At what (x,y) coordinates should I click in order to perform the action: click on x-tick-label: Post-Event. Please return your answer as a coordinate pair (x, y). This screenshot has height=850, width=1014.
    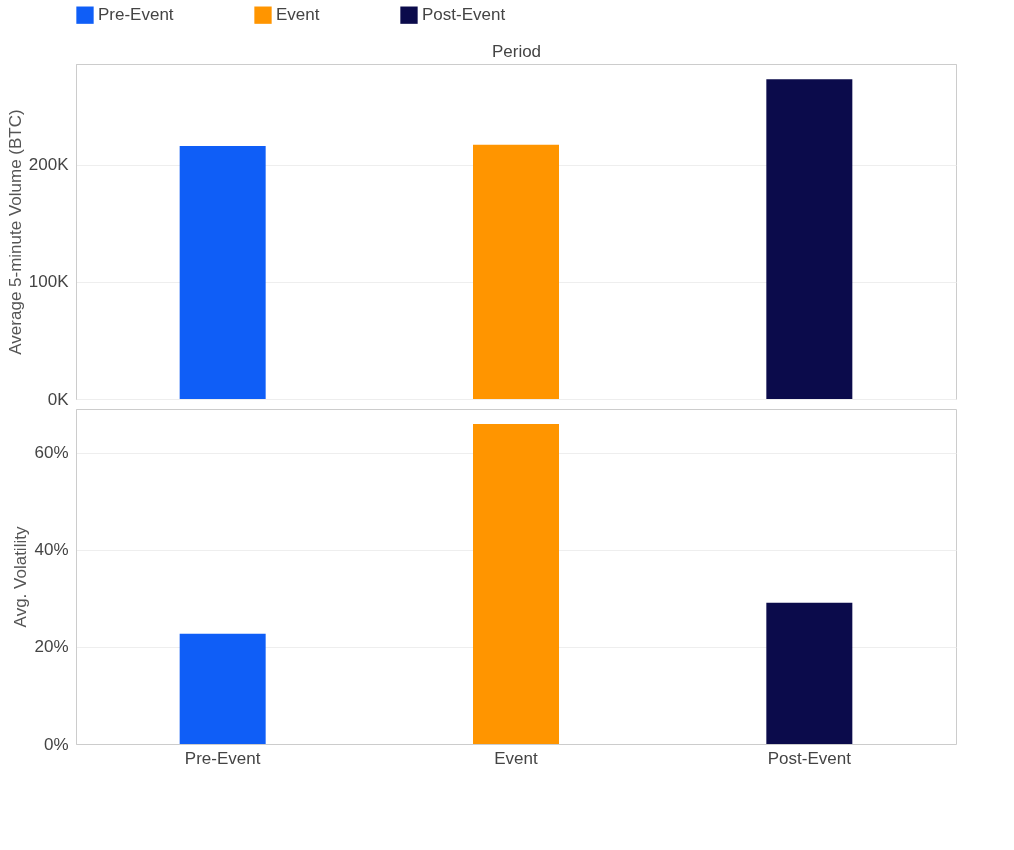
    Looking at the image, I should click on (809, 758).